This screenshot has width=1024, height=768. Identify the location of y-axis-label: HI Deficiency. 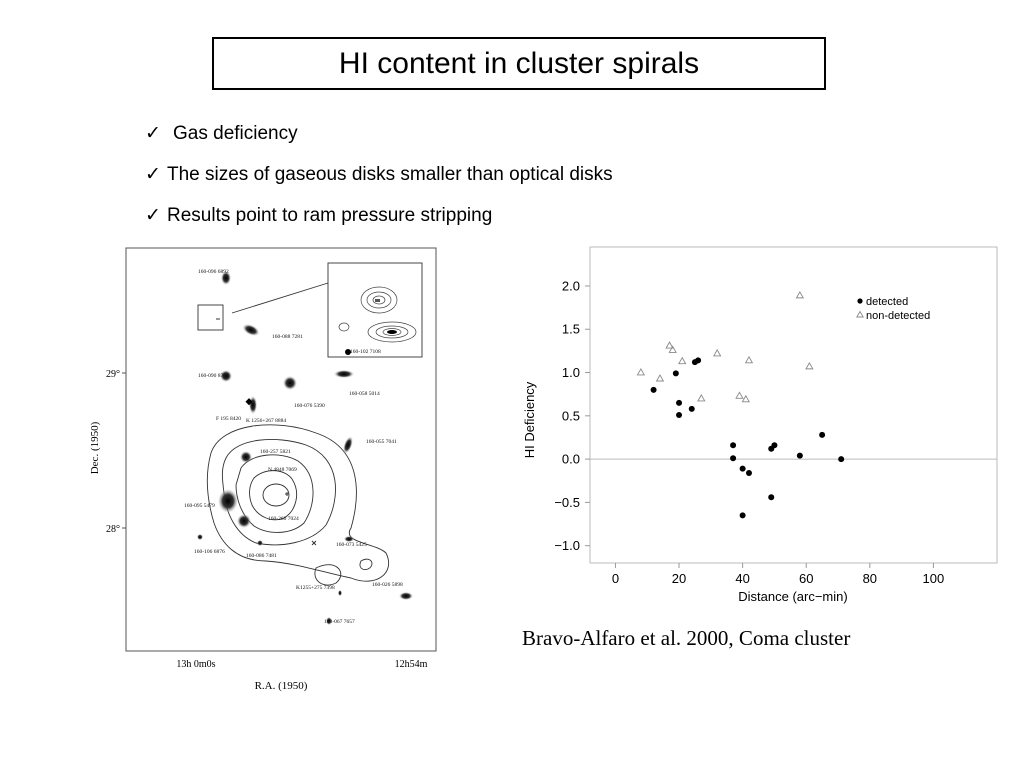
(529, 419).